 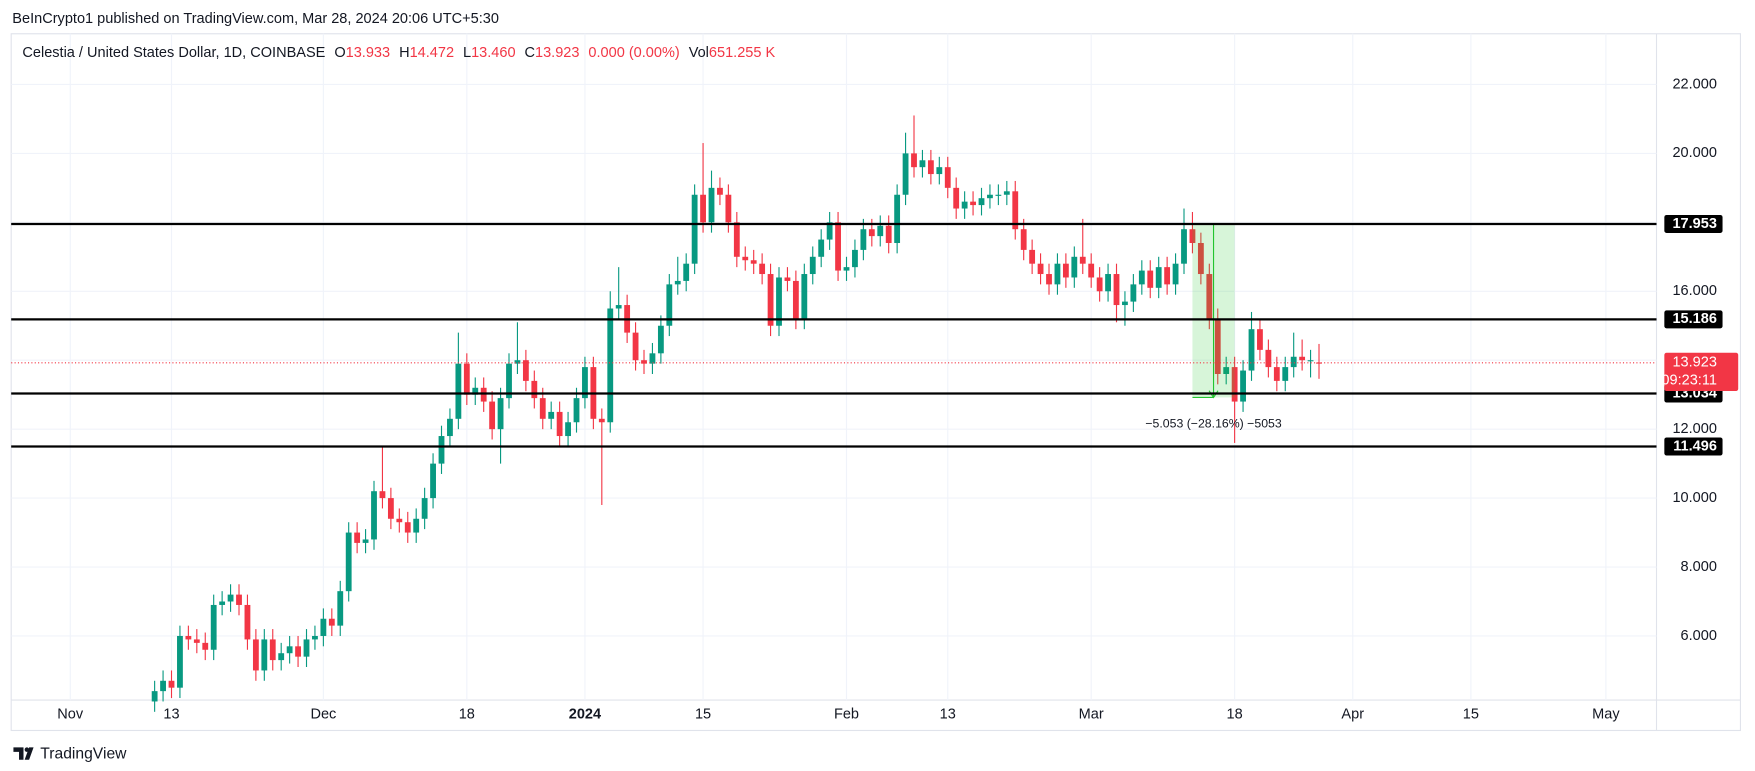 What do you see at coordinates (1694, 84) in the screenshot?
I see `y-tick-label: 22.000` at bounding box center [1694, 84].